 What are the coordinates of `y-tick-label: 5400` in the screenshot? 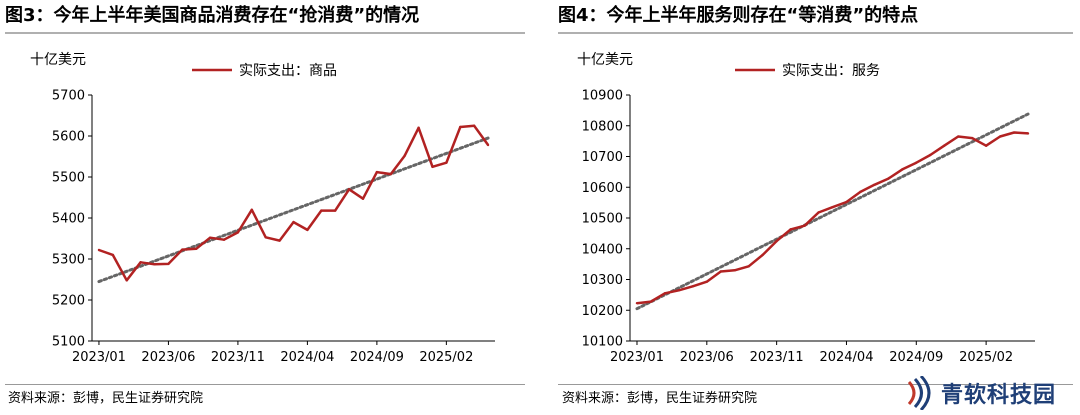 It's located at (68, 219).